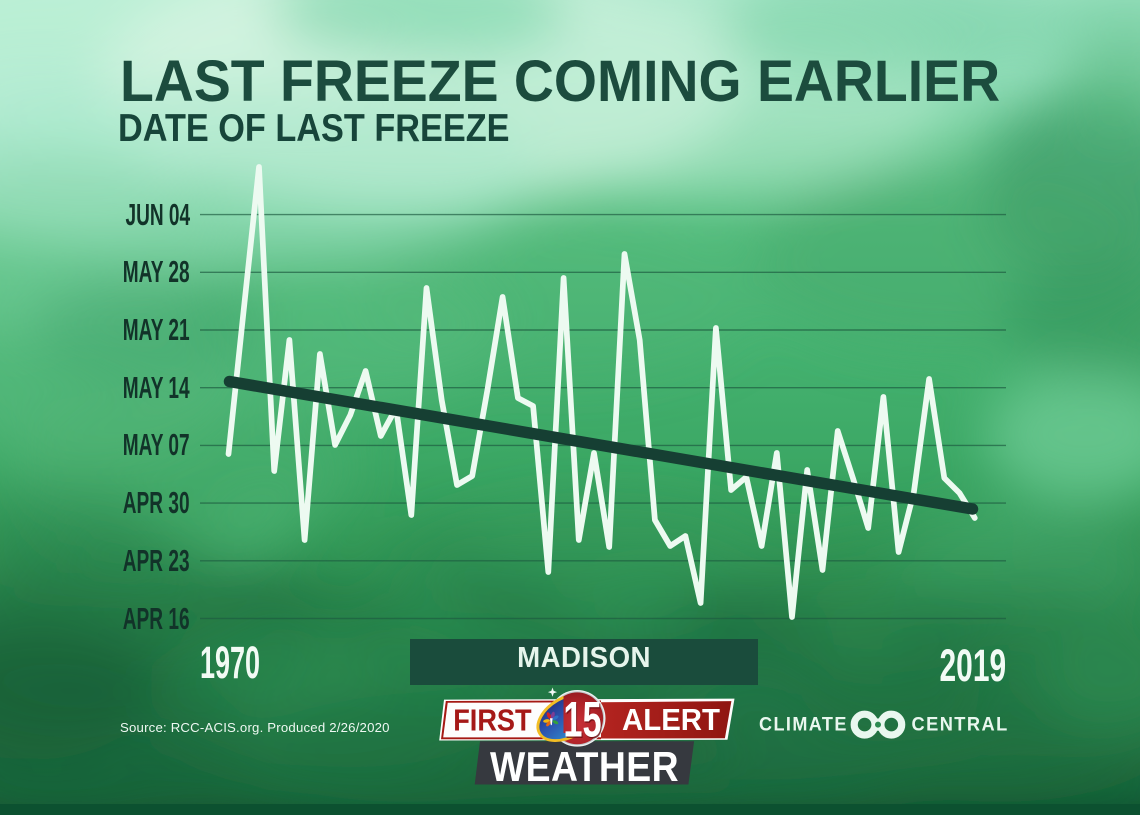 The height and width of the screenshot is (815, 1140). Describe the element at coordinates (671, 719) in the screenshot. I see `svg-text: ALERT` at that location.